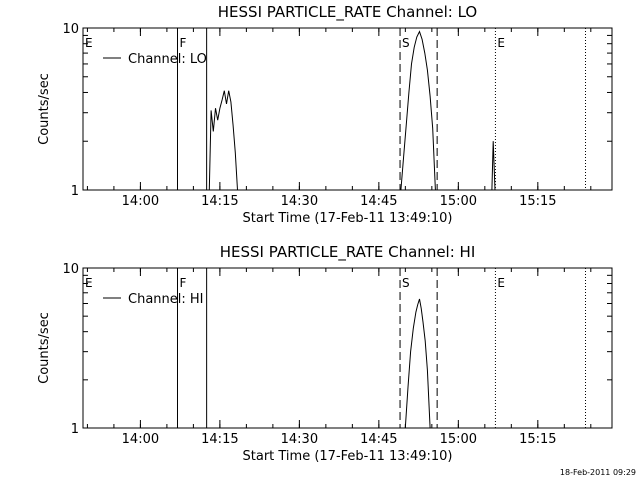  Describe the element at coordinates (458, 201) in the screenshot. I see `plot-1-x-tick-label: 15:00` at that location.